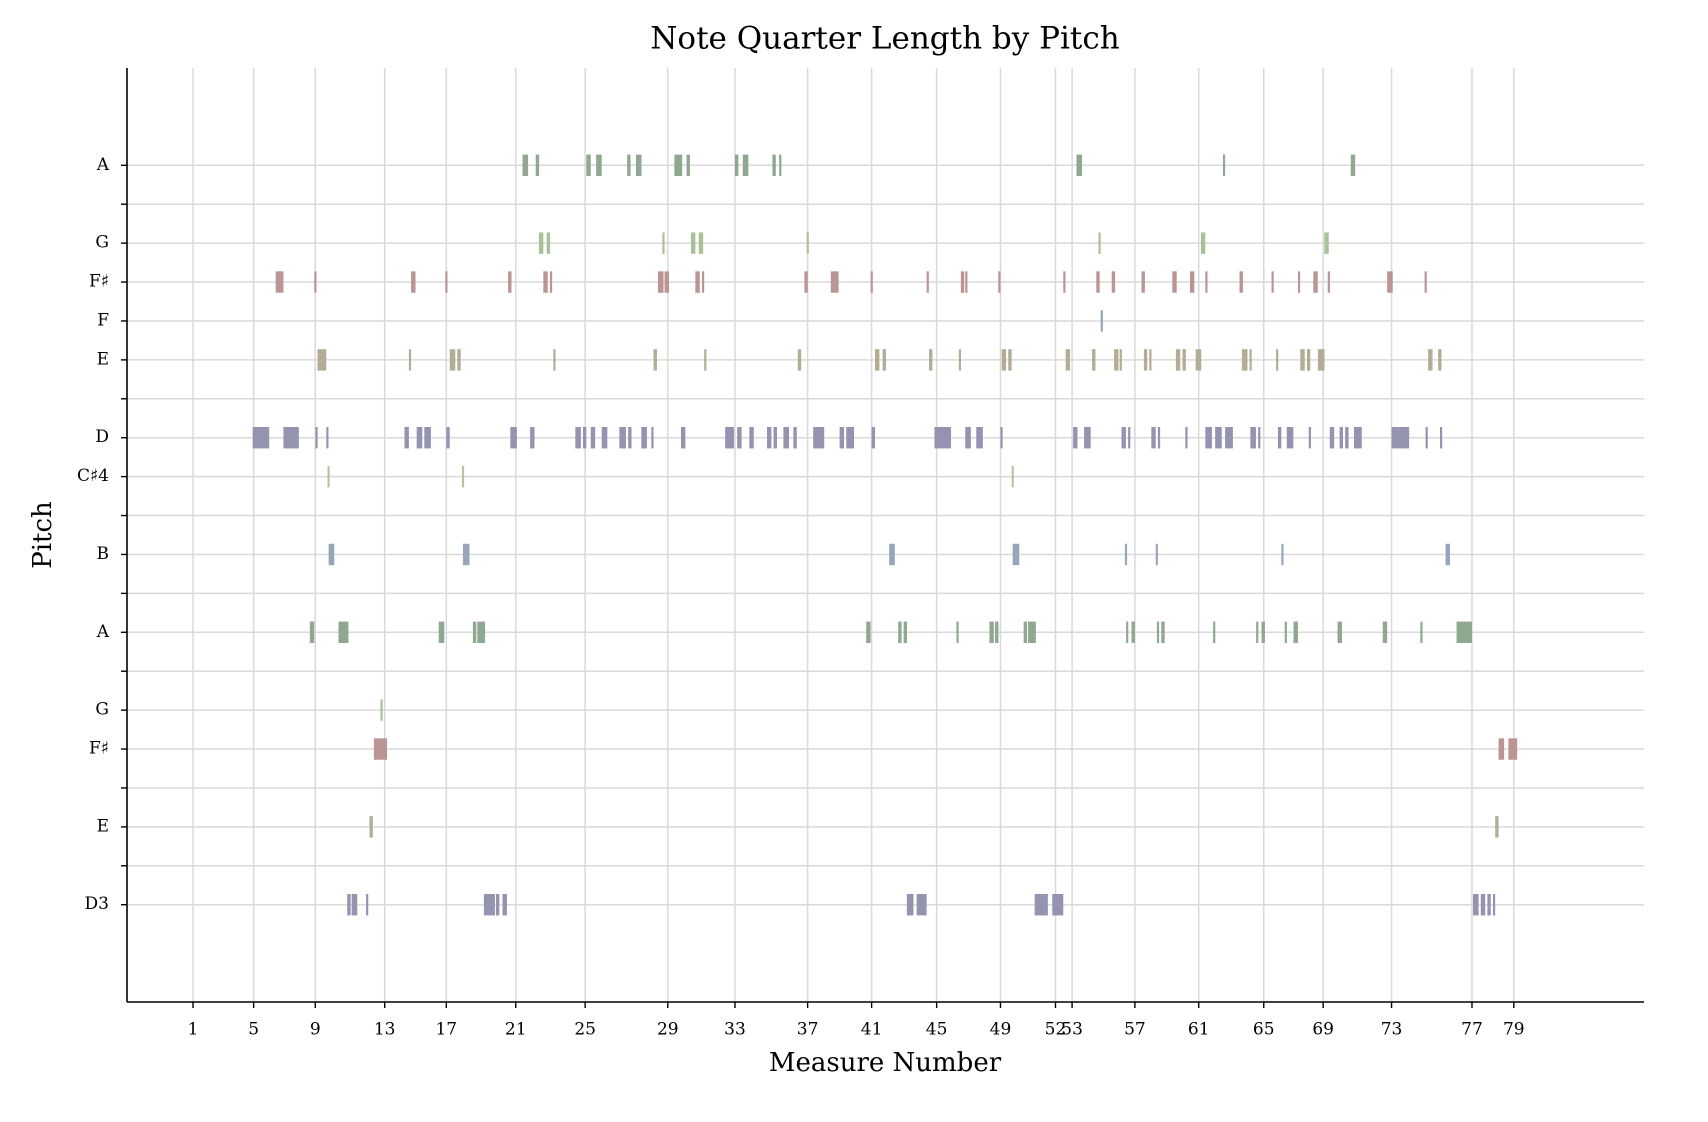 This screenshot has width=1708, height=1122. Describe the element at coordinates (1001, 1030) in the screenshot. I see `x-tick-label: 49` at that location.